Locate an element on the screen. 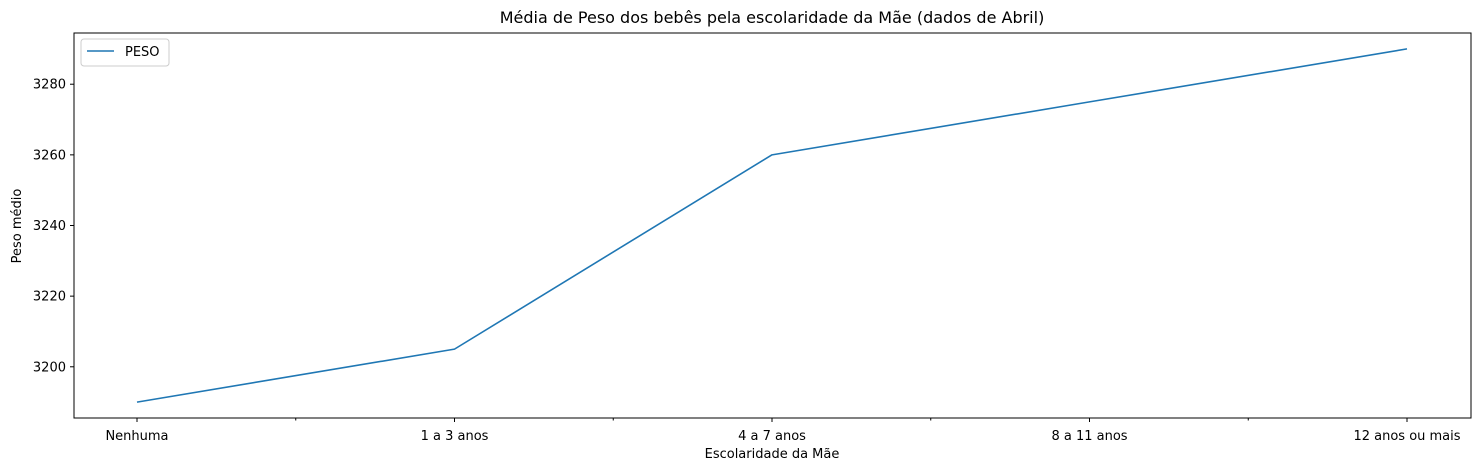 The height and width of the screenshot is (471, 1479). y-axis: 3200 3220 3240 3260 3280 is located at coordinates (53, 226).